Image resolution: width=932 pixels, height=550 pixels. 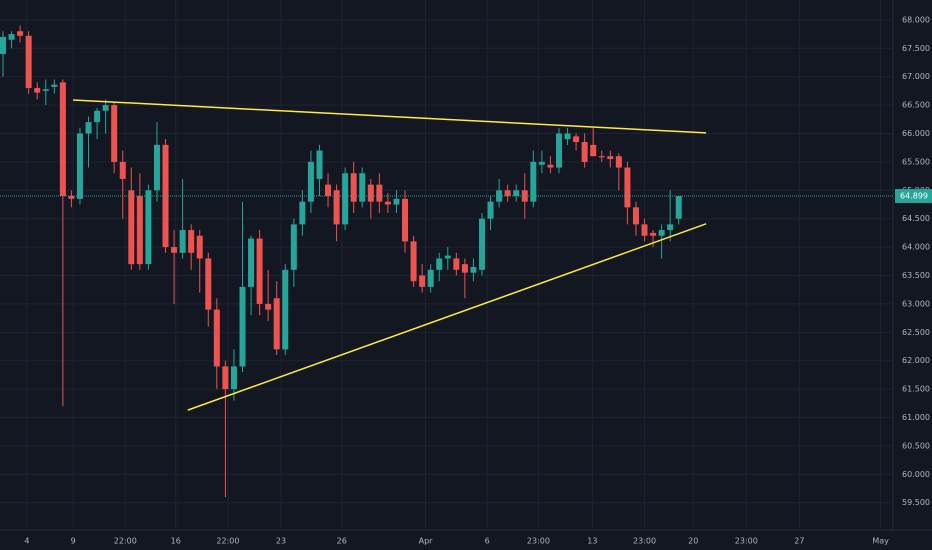 I want to click on x-tick-label: 20, so click(x=693, y=541).